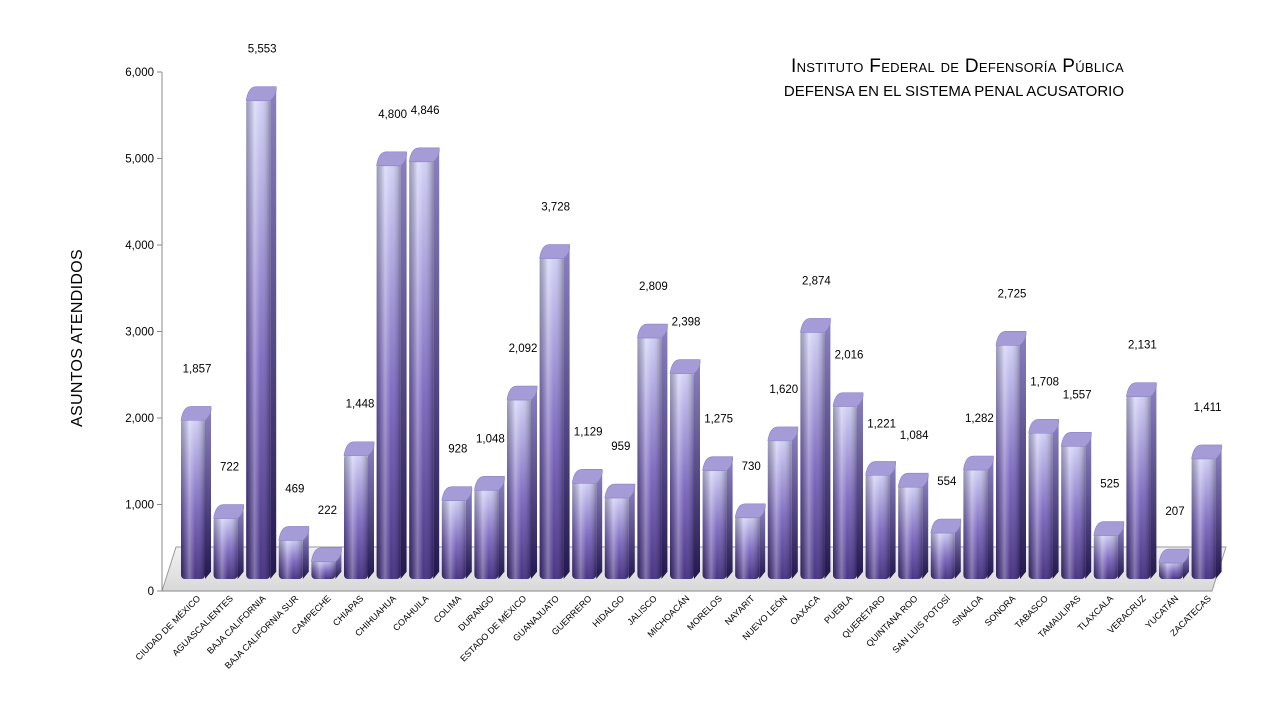  What do you see at coordinates (979, 419) in the screenshot?
I see `data-label: 1,282` at bounding box center [979, 419].